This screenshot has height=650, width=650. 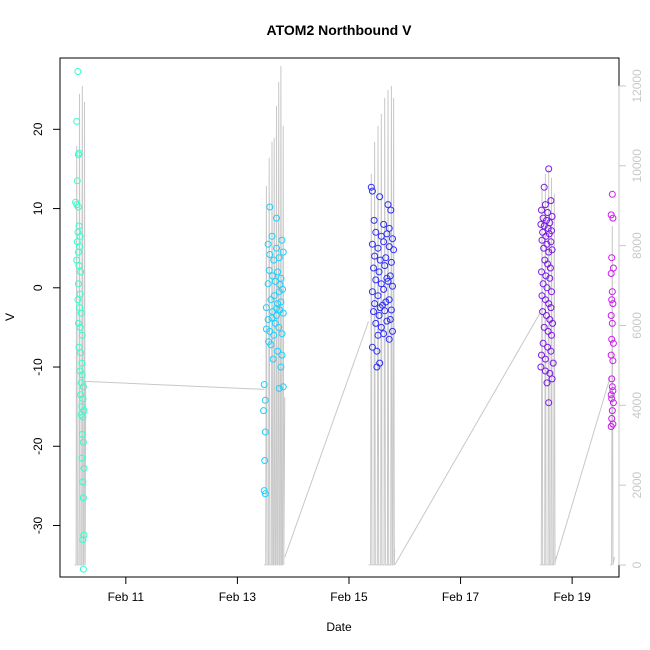 What do you see at coordinates (46, 328) in the screenshot?
I see `y-axis: -30 -20 -10 0 10 20` at bounding box center [46, 328].